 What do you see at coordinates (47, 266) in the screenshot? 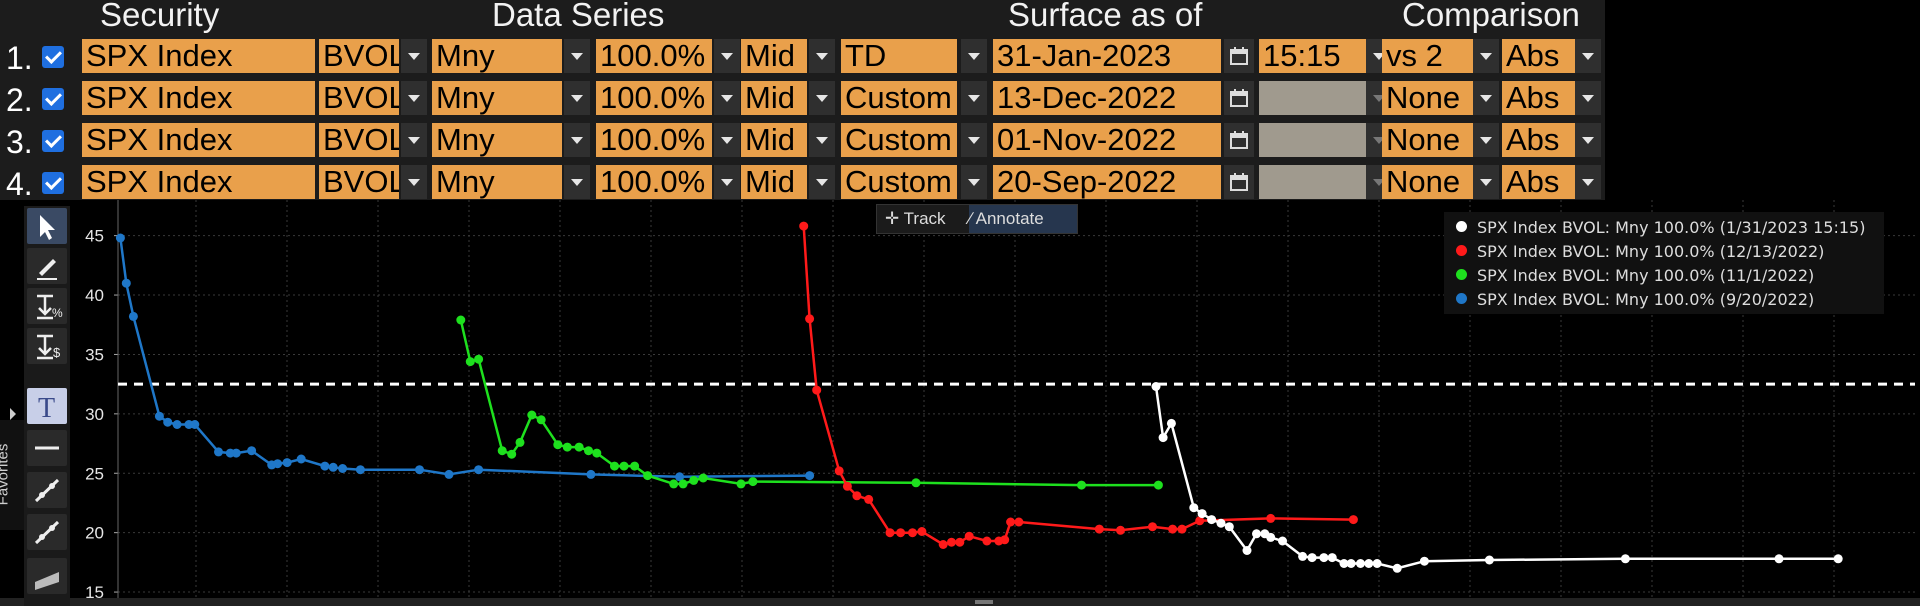
I see `pen-icon` at bounding box center [47, 266].